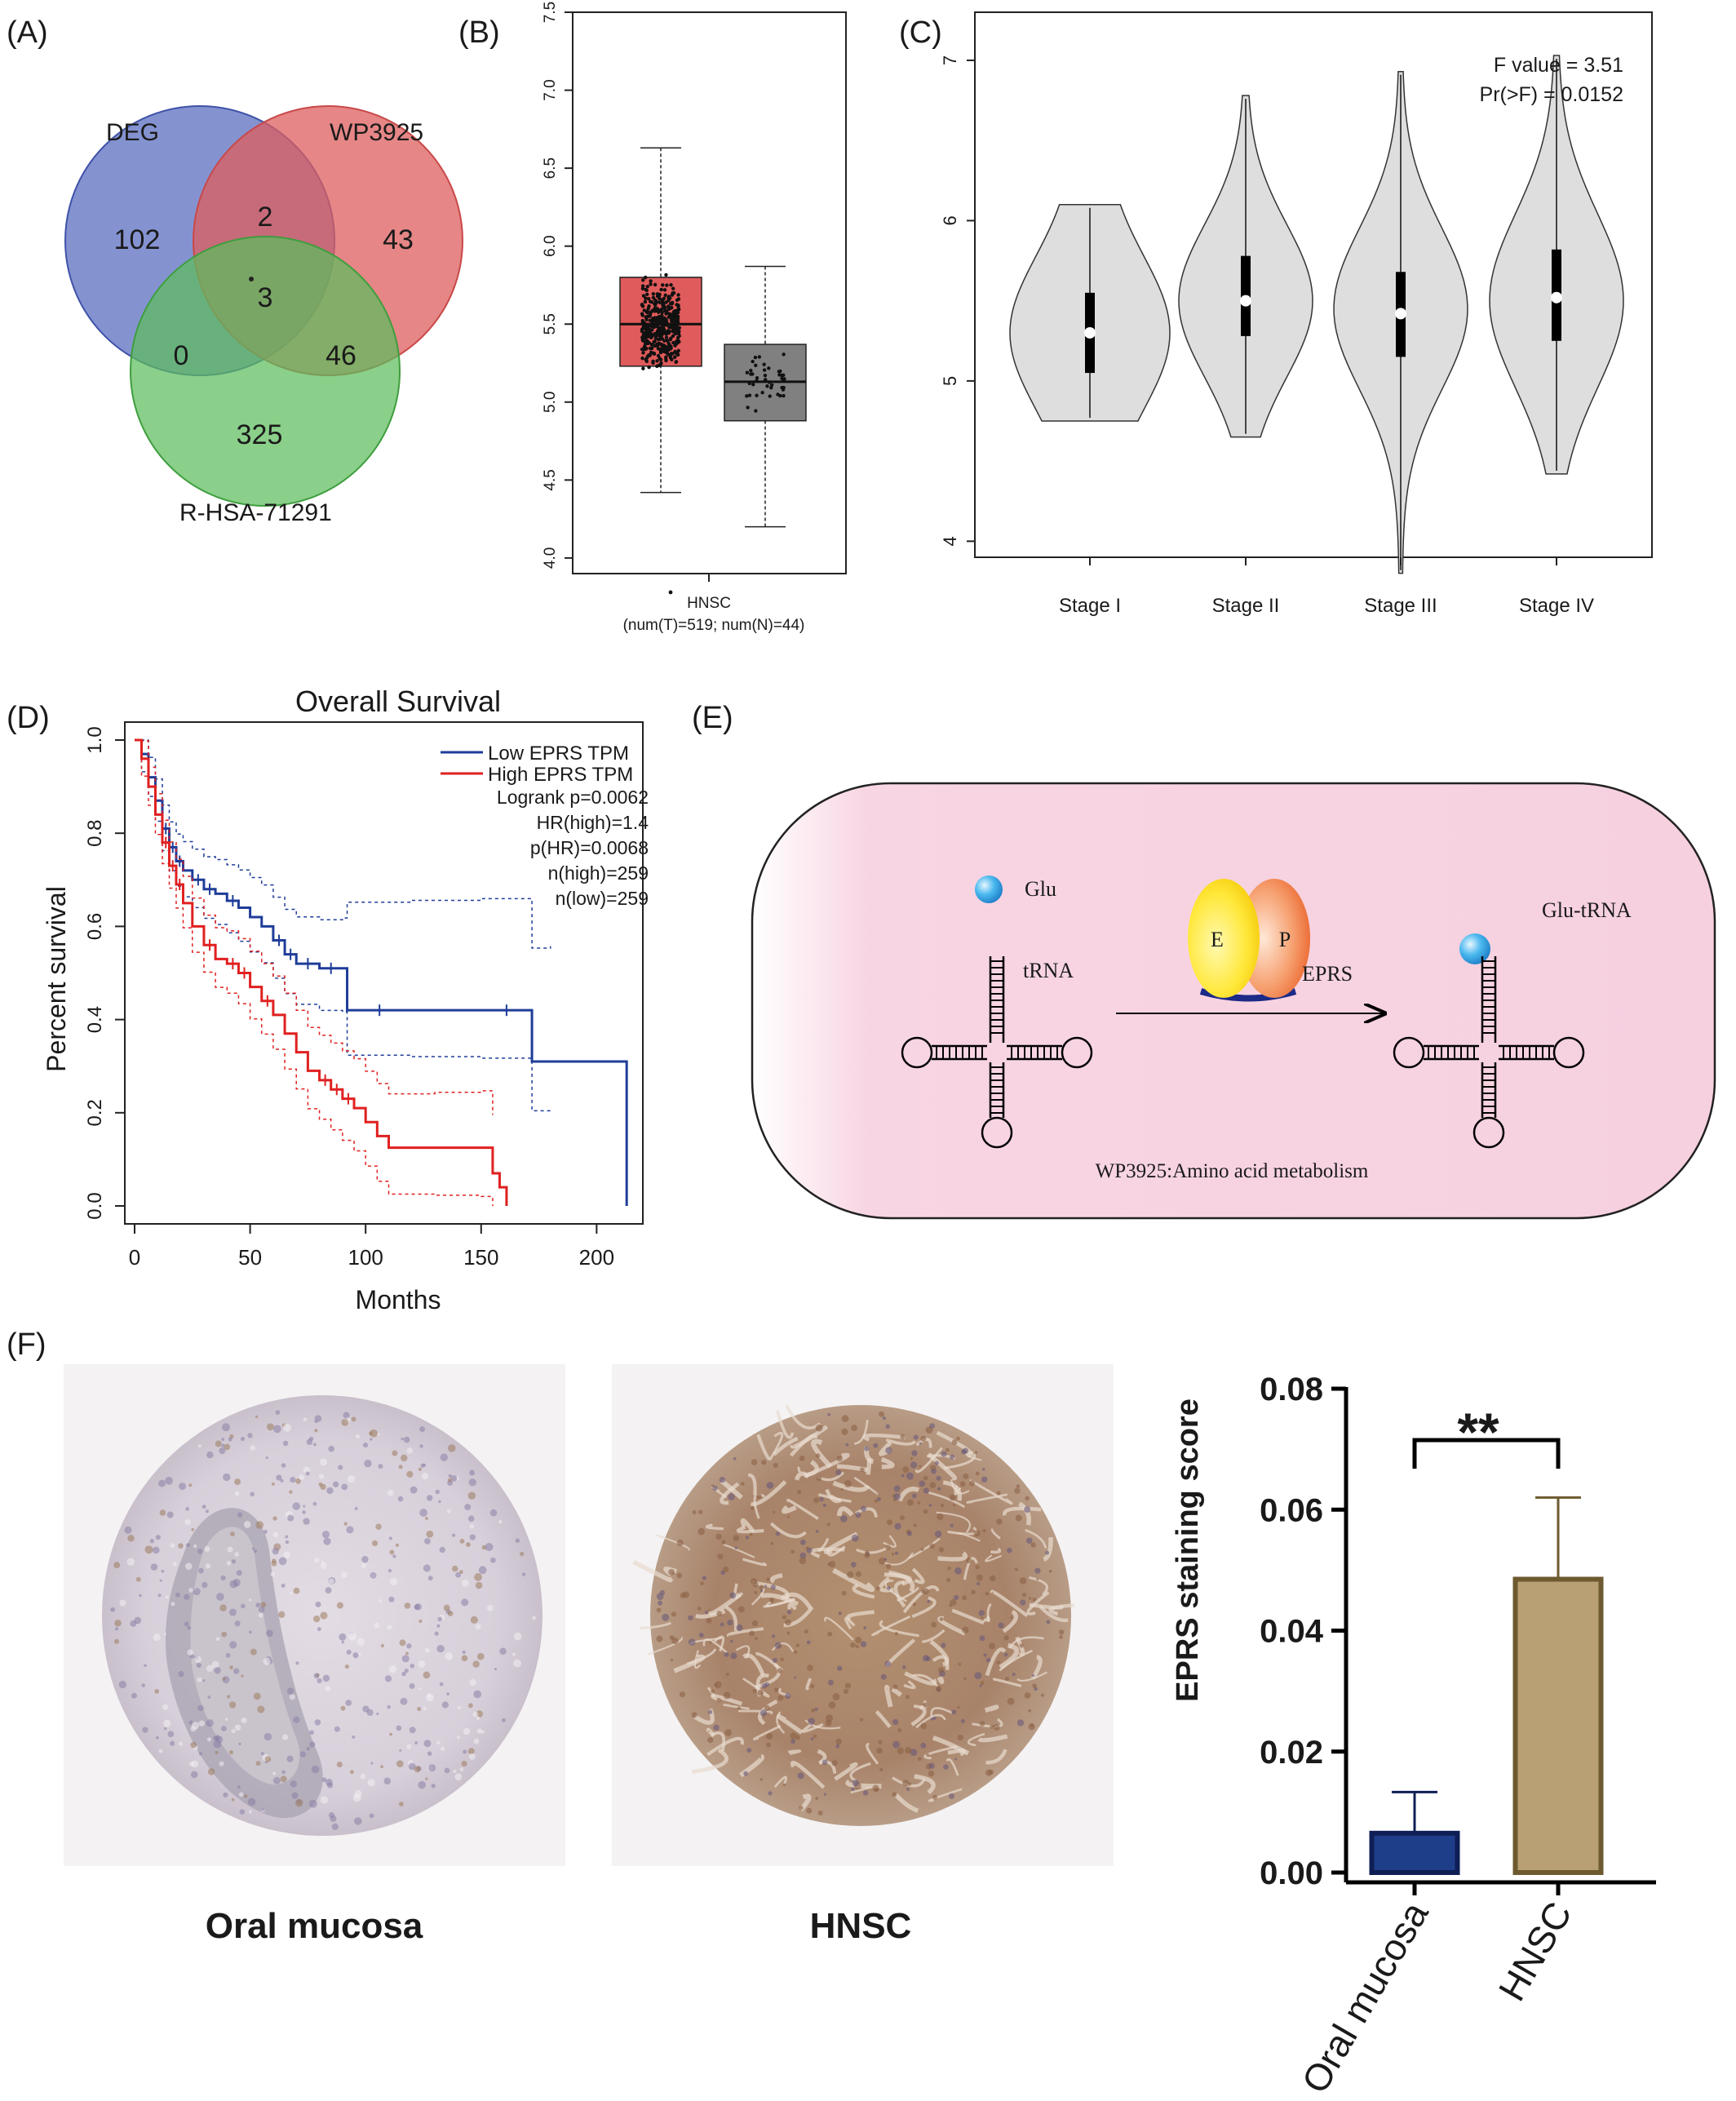 The width and height of the screenshot is (1736, 2101). I want to click on significance-bracket, so click(1486, 1453).